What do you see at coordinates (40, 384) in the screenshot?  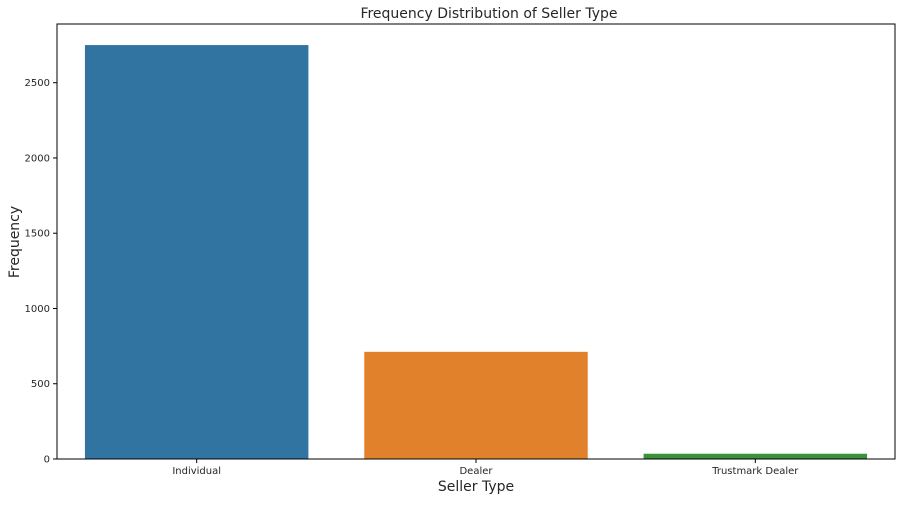 I see `y-tick-label: 500` at bounding box center [40, 384].